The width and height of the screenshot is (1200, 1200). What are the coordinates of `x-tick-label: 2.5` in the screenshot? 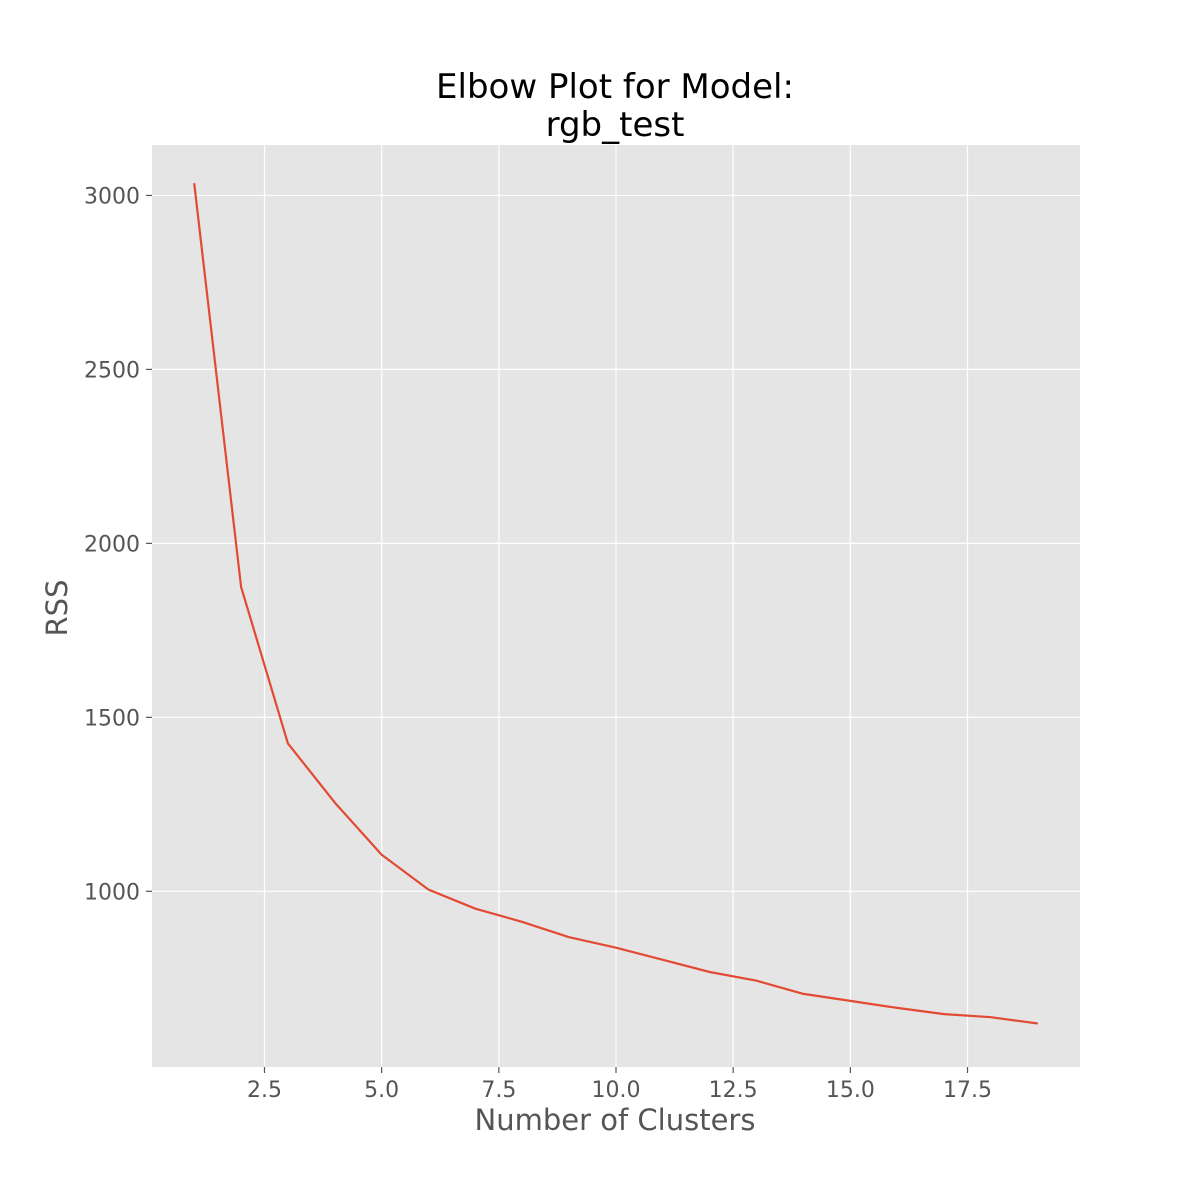 It's located at (264, 1090).